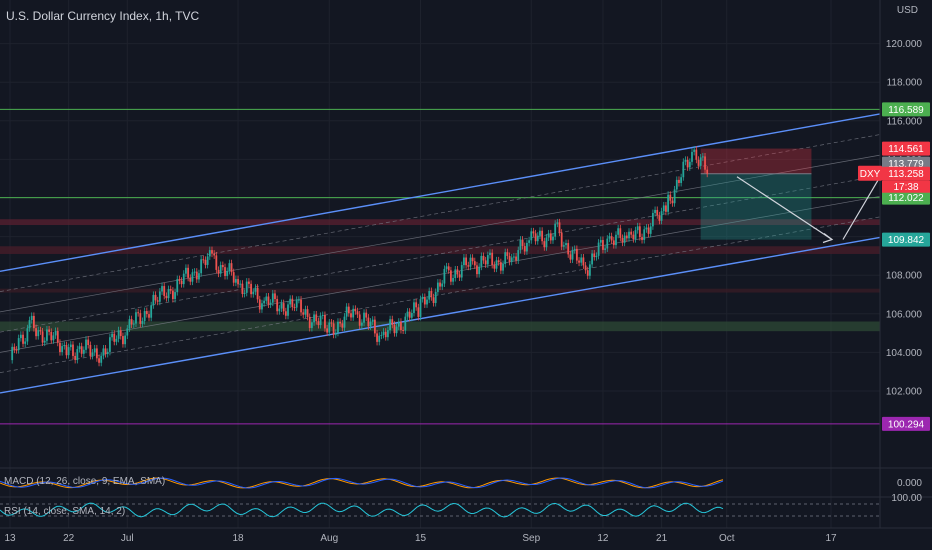 This screenshot has width=932, height=550. What do you see at coordinates (907, 10) in the screenshot?
I see `currency-label: USD` at bounding box center [907, 10].